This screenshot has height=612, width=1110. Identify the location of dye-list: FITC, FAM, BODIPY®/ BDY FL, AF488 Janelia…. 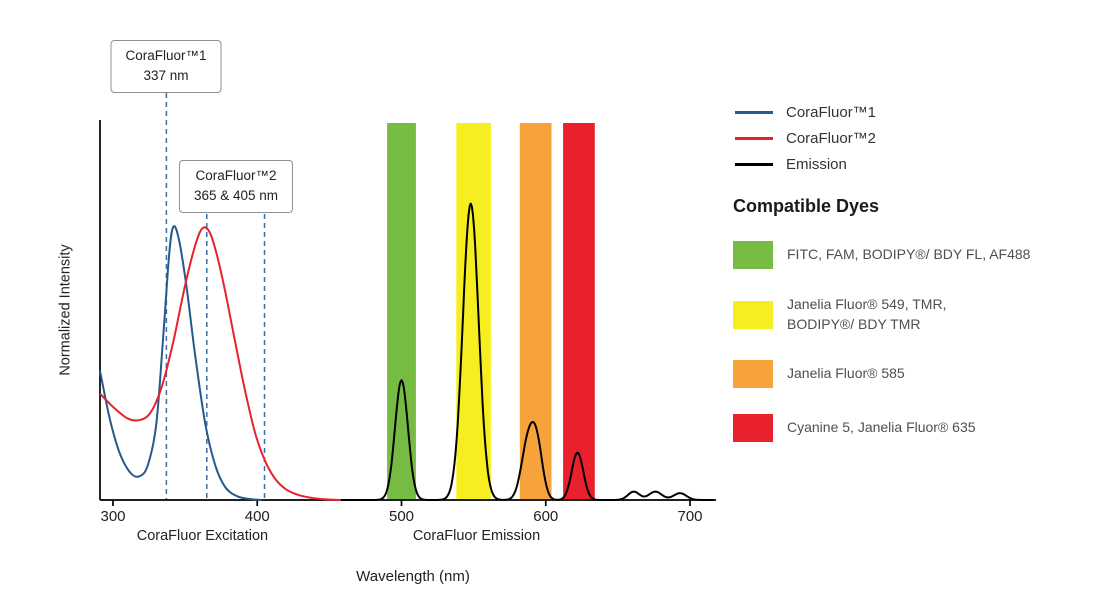
(919, 342).